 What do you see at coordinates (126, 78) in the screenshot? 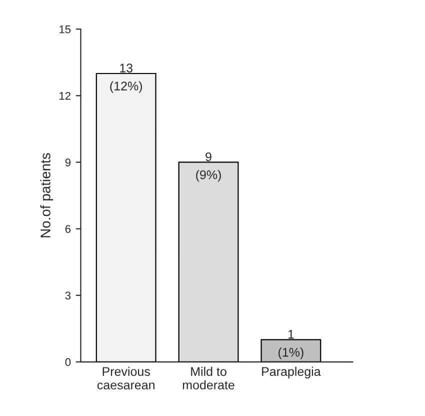
I see `data-label: 13 (12%)` at bounding box center [126, 78].